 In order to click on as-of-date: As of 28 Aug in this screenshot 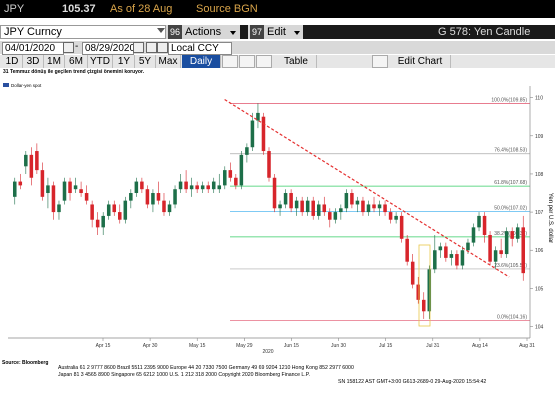, I will do `click(141, 9)`.